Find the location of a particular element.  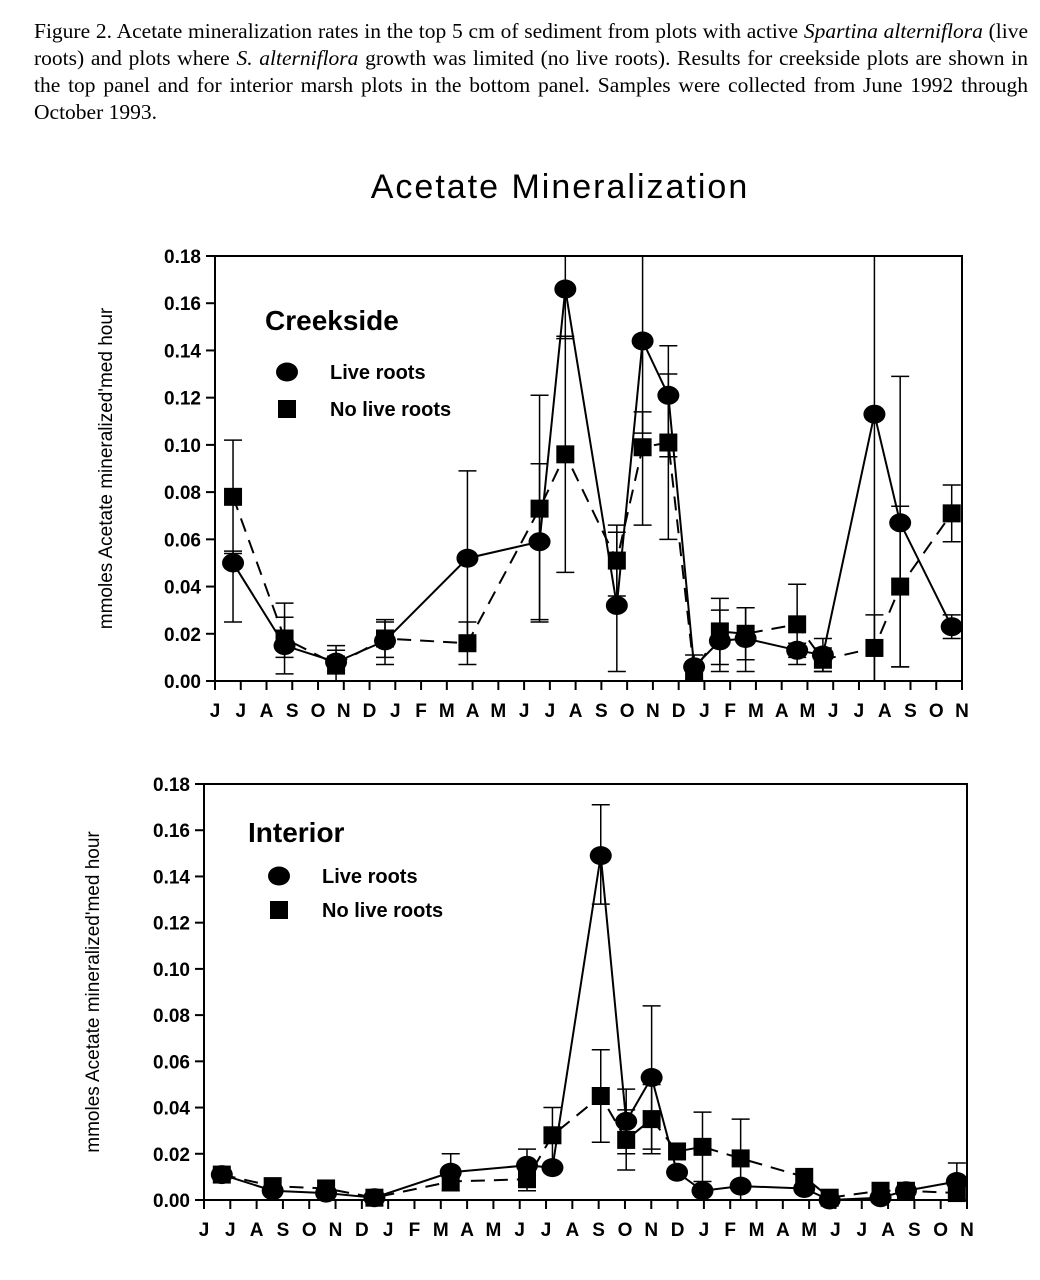

legend-label: Live roots is located at coordinates (370, 877).